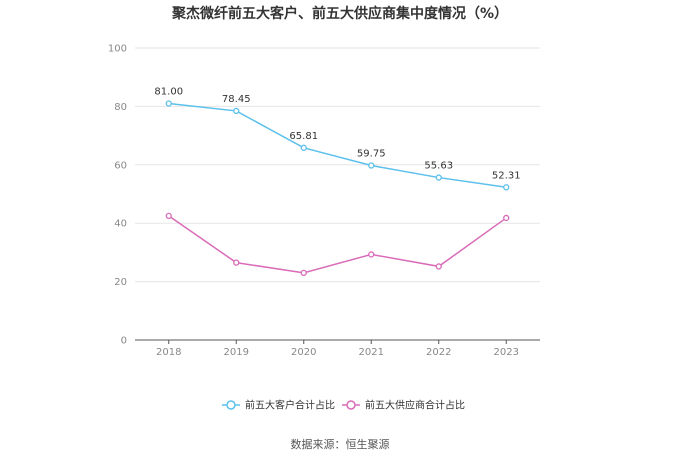  Describe the element at coordinates (290, 405) in the screenshot. I see `legend-label: 前五大客户合计占比` at that location.